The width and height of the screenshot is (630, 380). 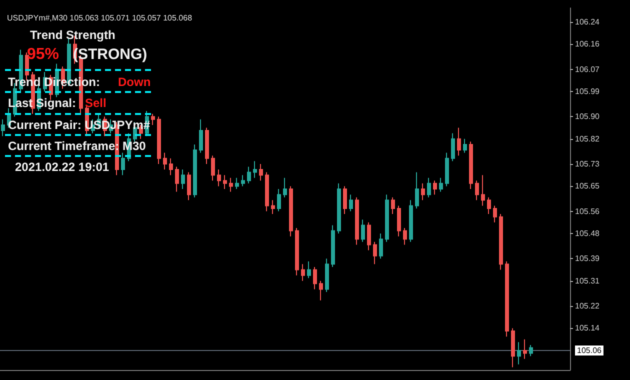 I want to click on annotation: Trend Strength, so click(x=73, y=35).